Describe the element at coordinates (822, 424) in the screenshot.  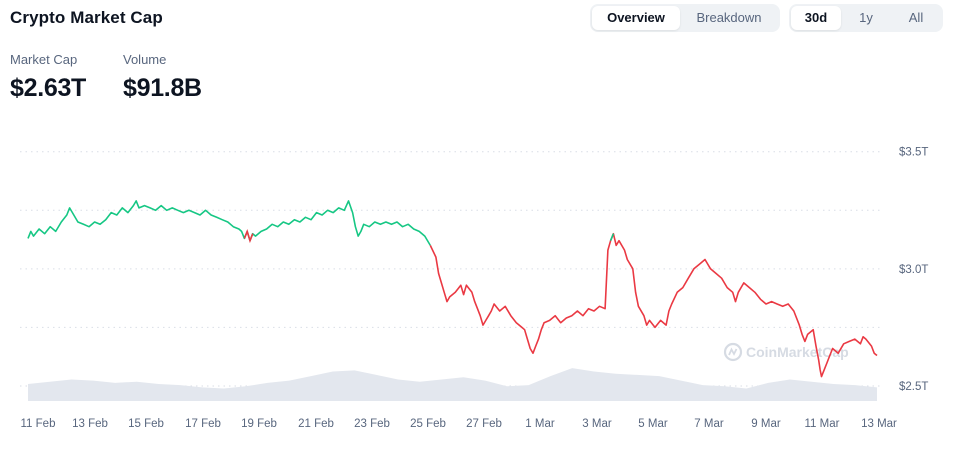
I see `x-tick-label: 11 Mar` at that location.